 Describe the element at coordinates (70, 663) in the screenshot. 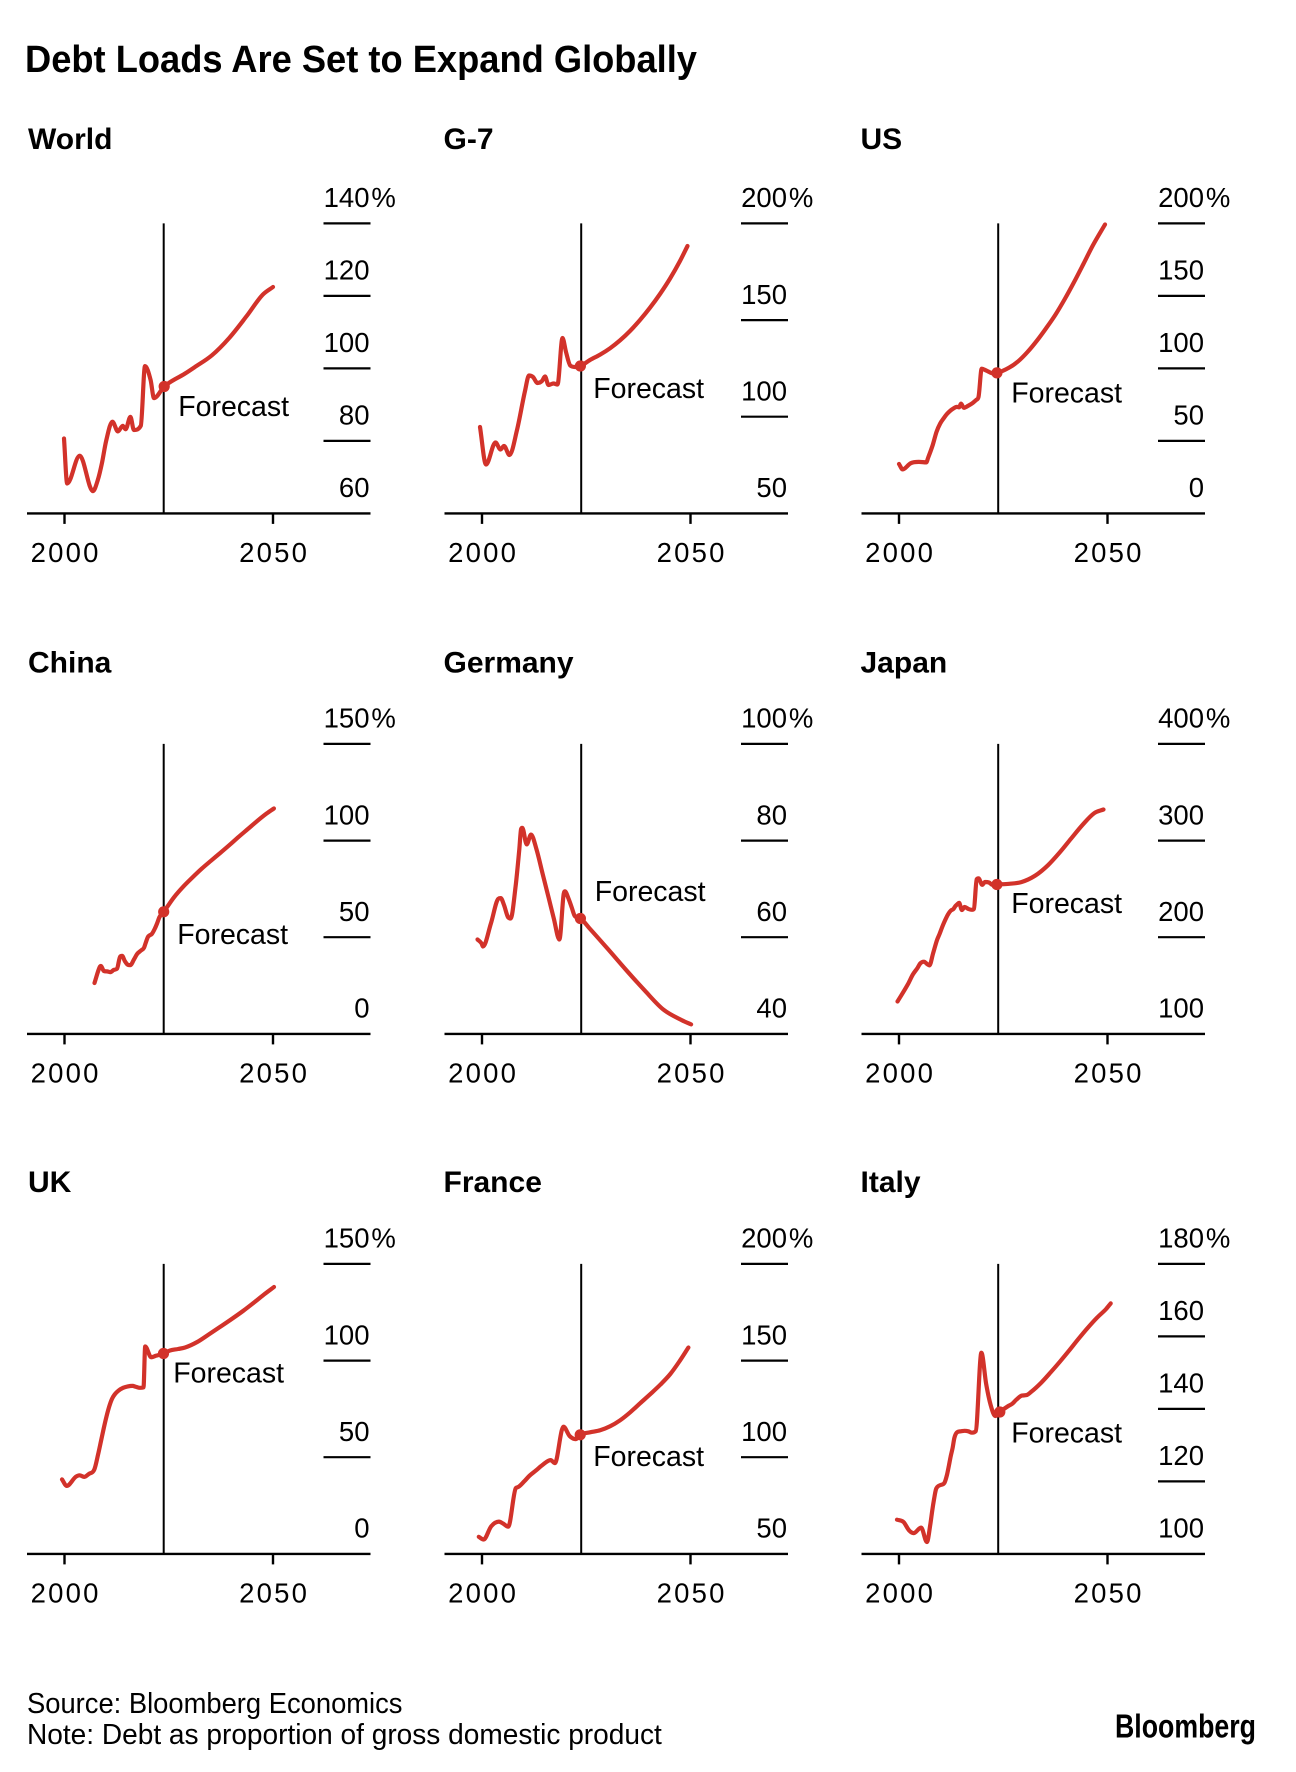

I see `svg-text: China` at that location.